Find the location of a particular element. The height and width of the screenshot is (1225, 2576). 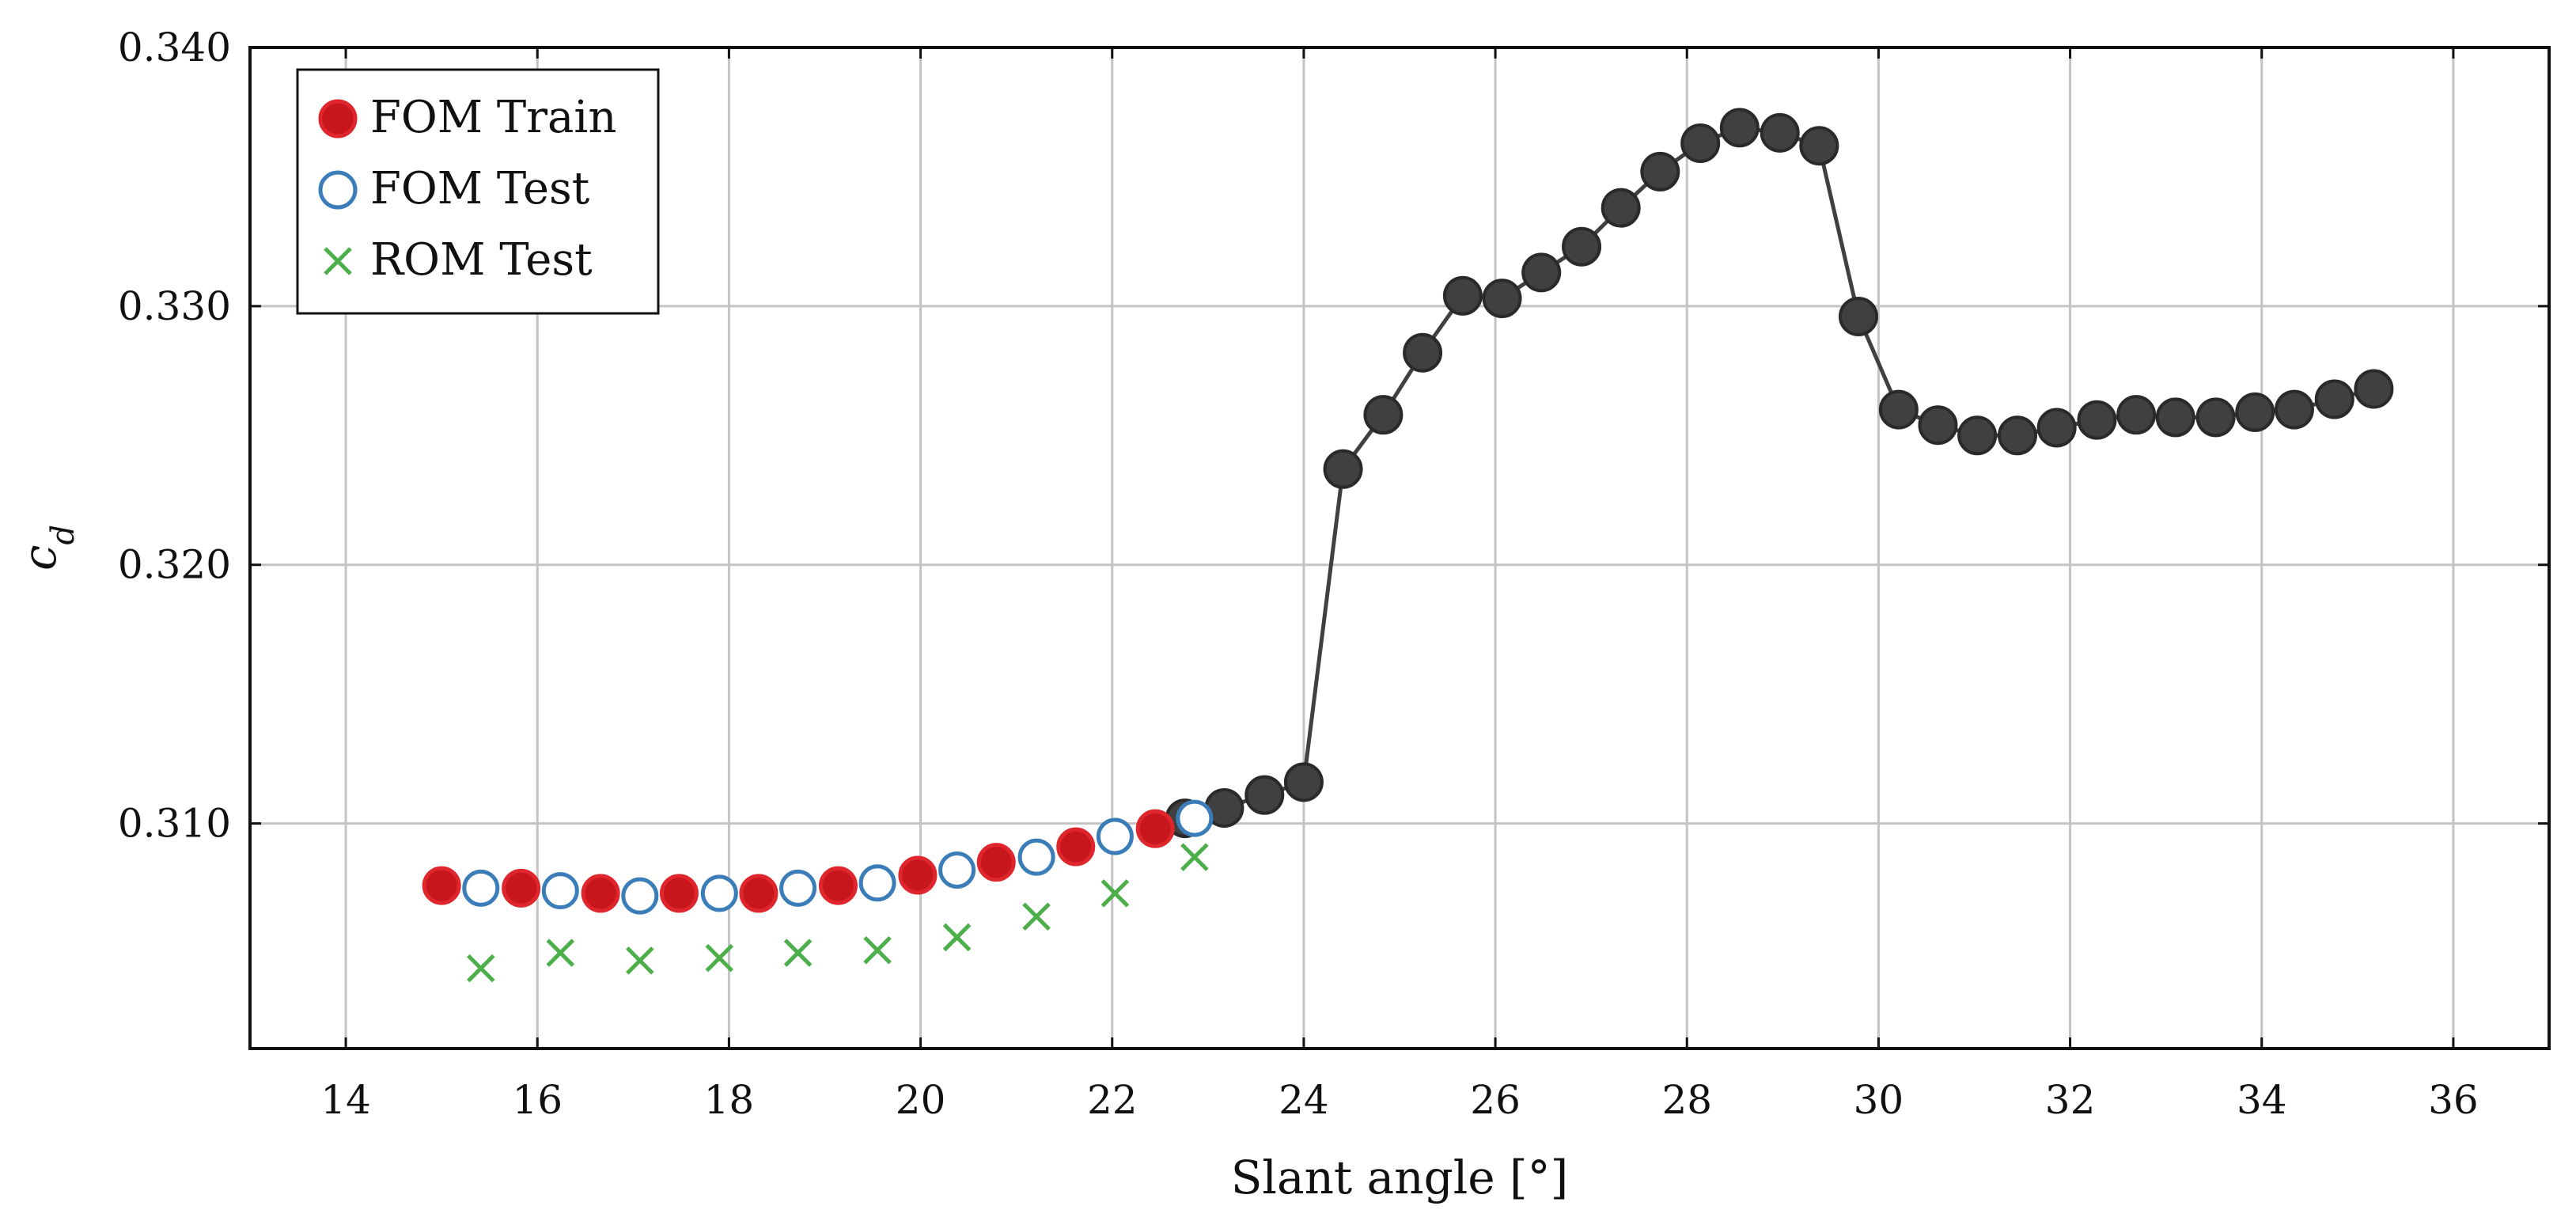

x-tick-label: 36 is located at coordinates (2453, 1100).